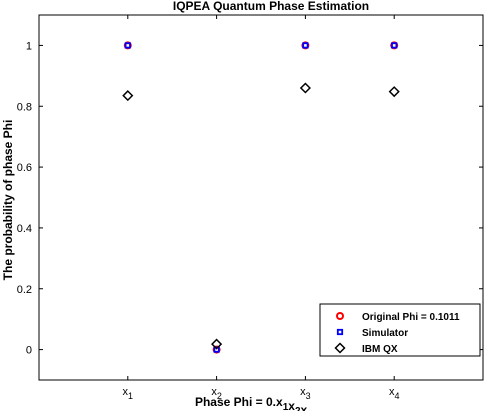 This screenshot has width=485, height=411. I want to click on y-tick-label: 0.2, so click(24, 290).